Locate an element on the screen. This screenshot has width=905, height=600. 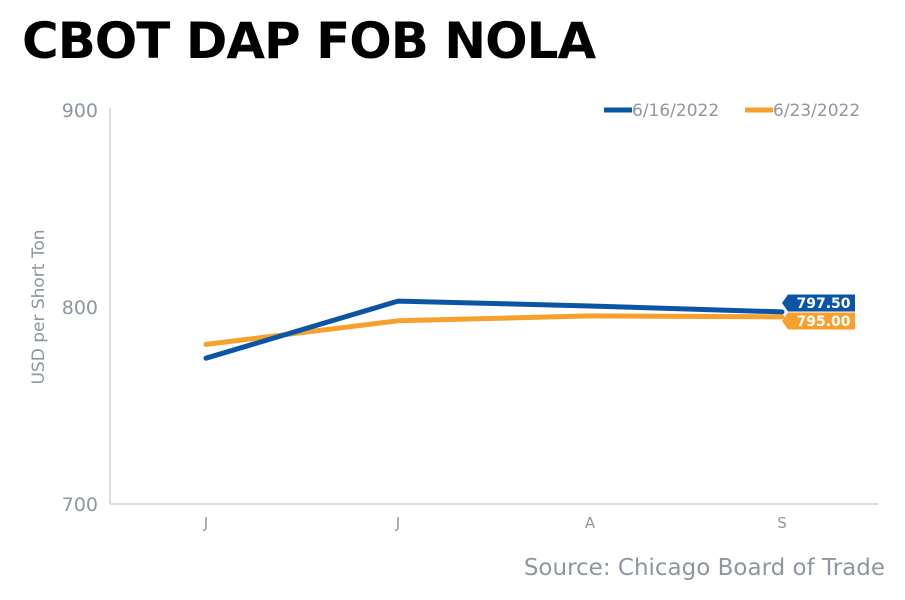
end-label-value: 795.00 is located at coordinates (823, 322).